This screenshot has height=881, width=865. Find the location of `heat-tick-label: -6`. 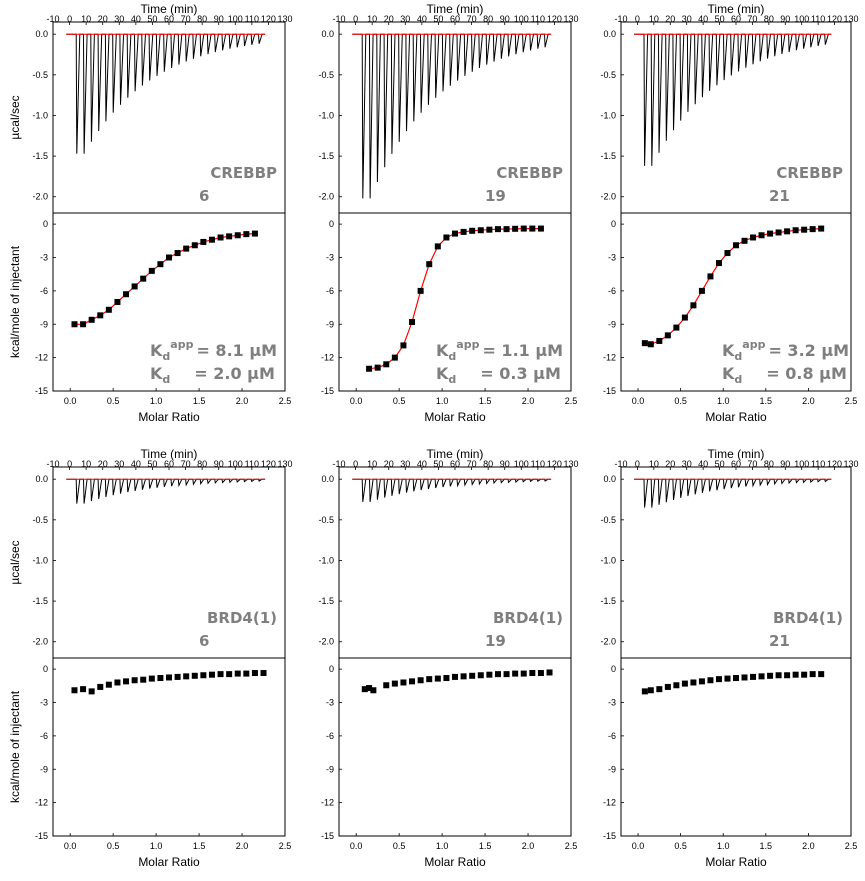

heat-tick-label: -6 is located at coordinates (612, 291).